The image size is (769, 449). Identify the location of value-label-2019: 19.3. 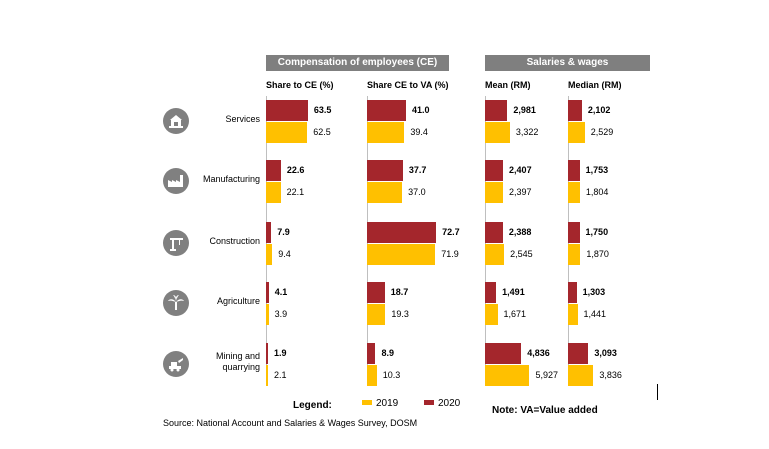
(400, 314).